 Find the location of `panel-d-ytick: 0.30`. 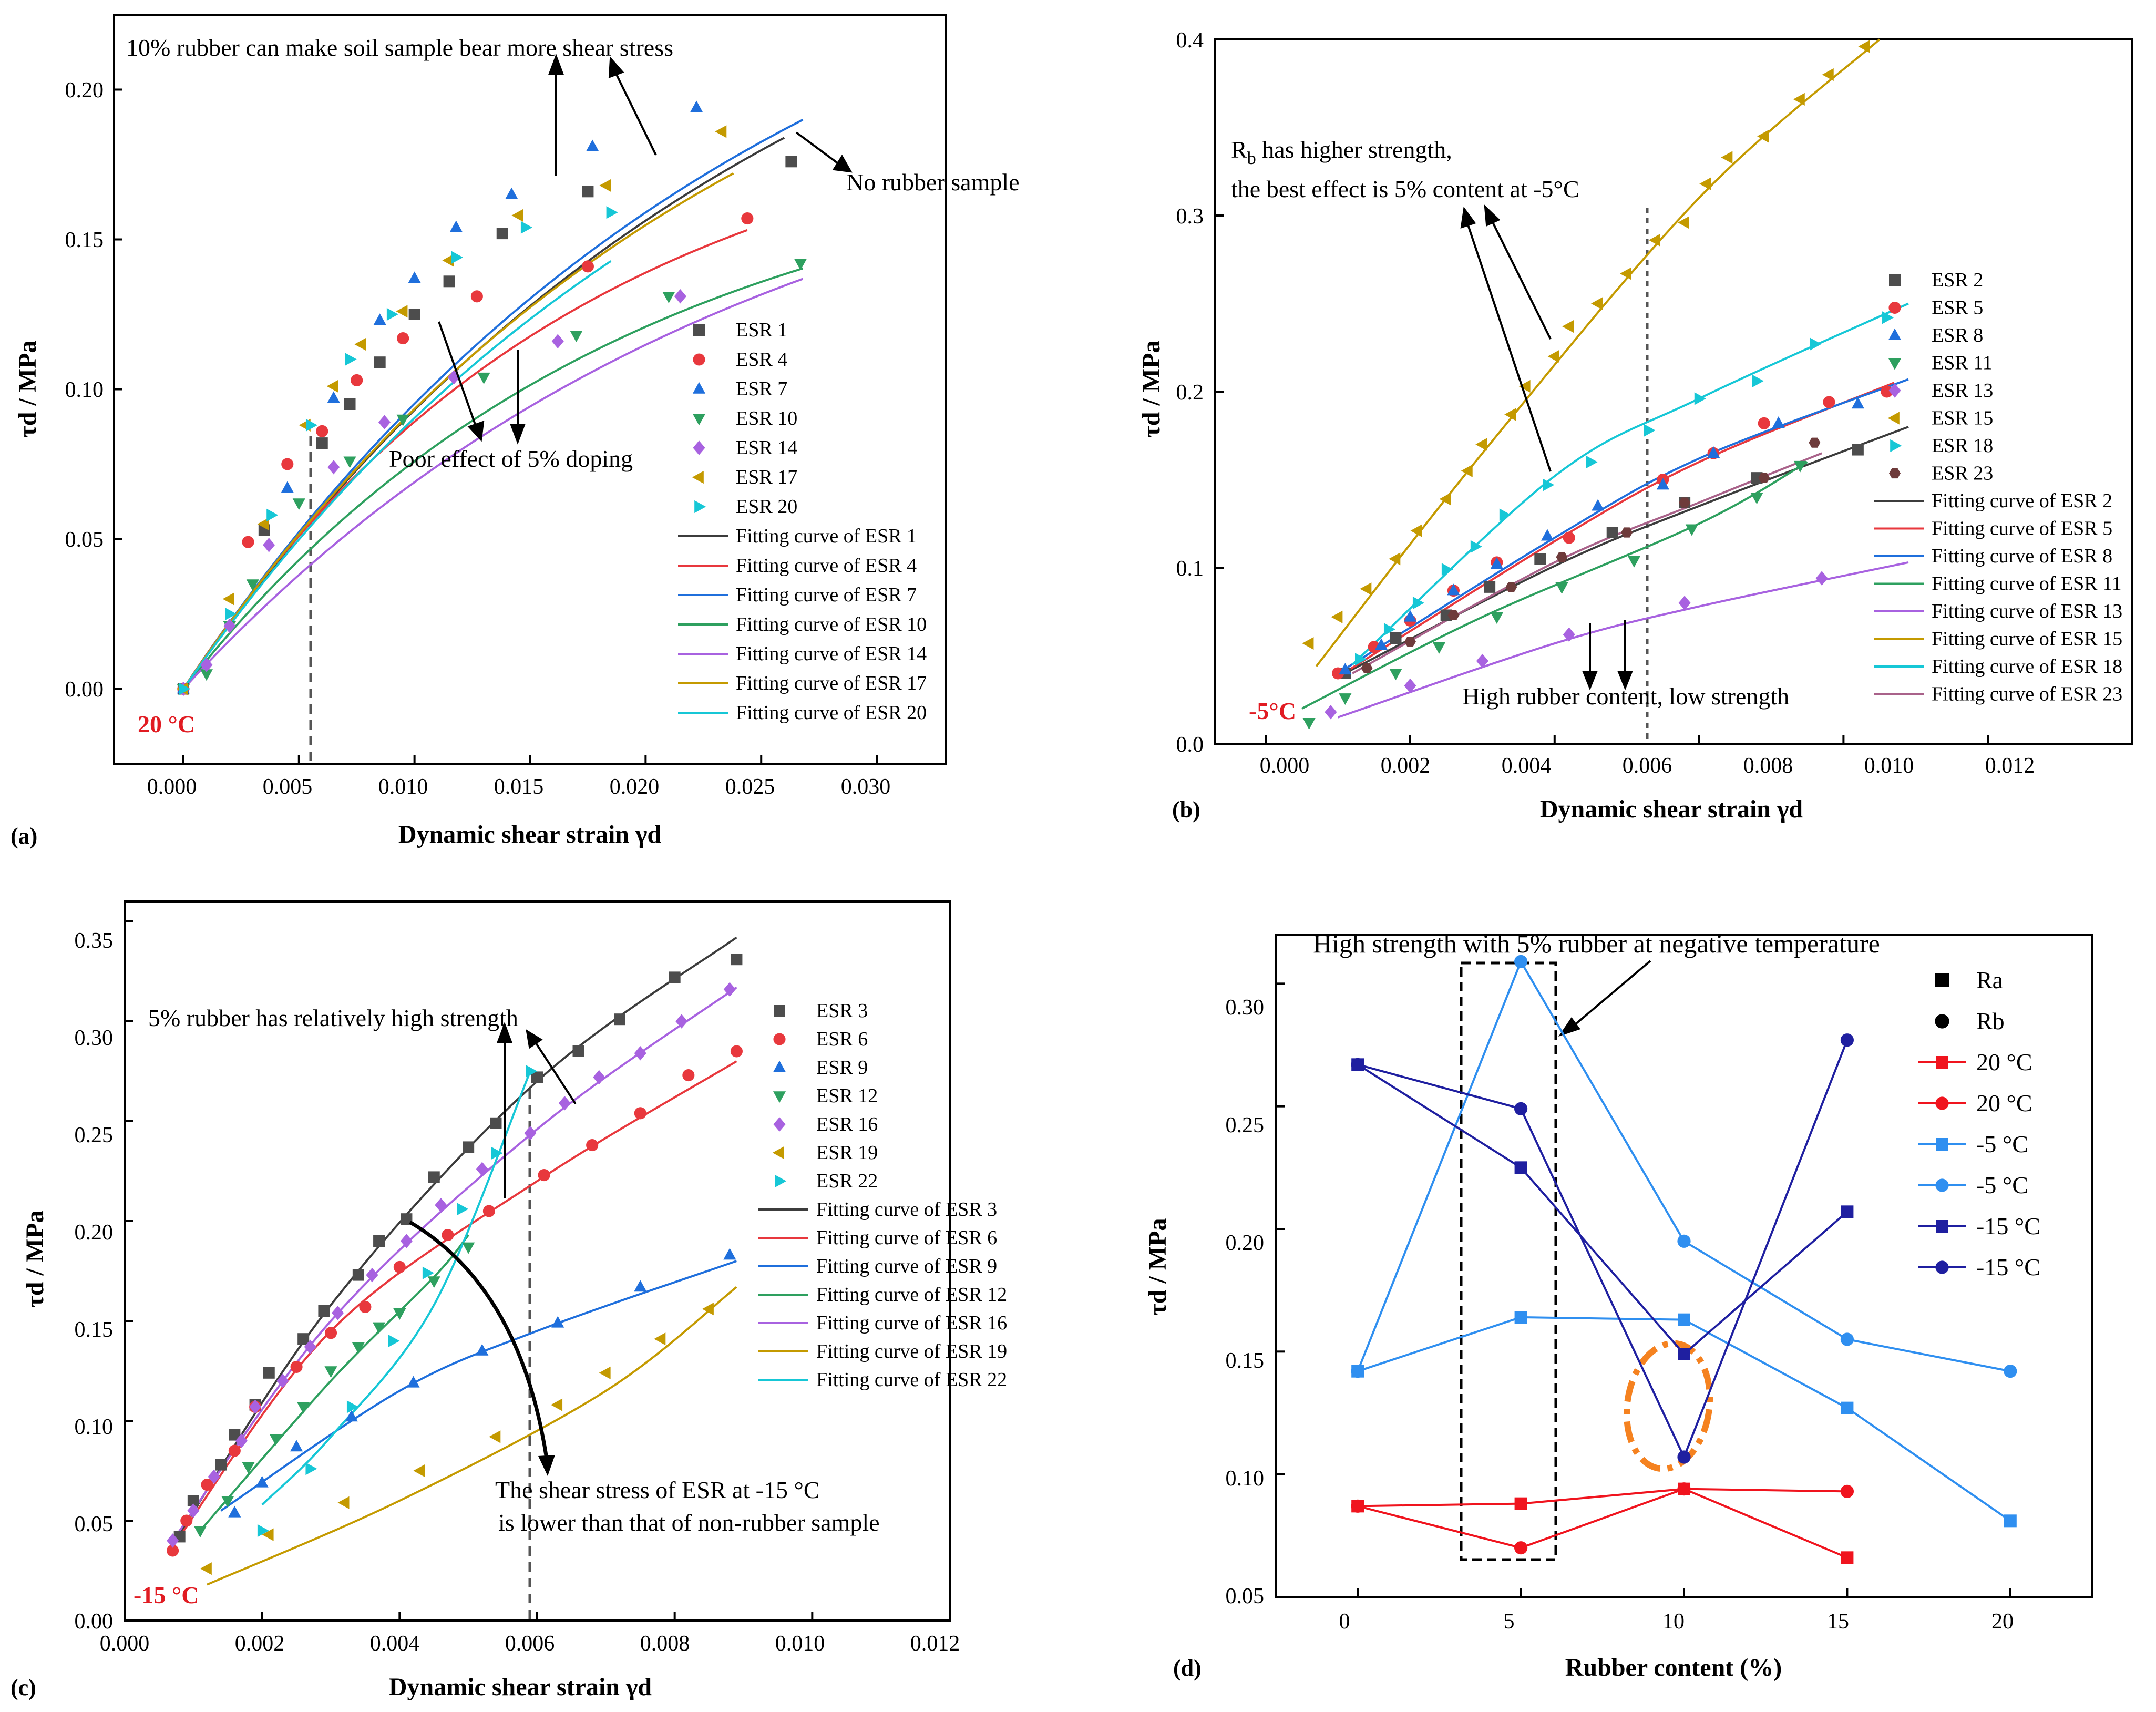

panel-d-ytick: 0.30 is located at coordinates (1245, 1008).